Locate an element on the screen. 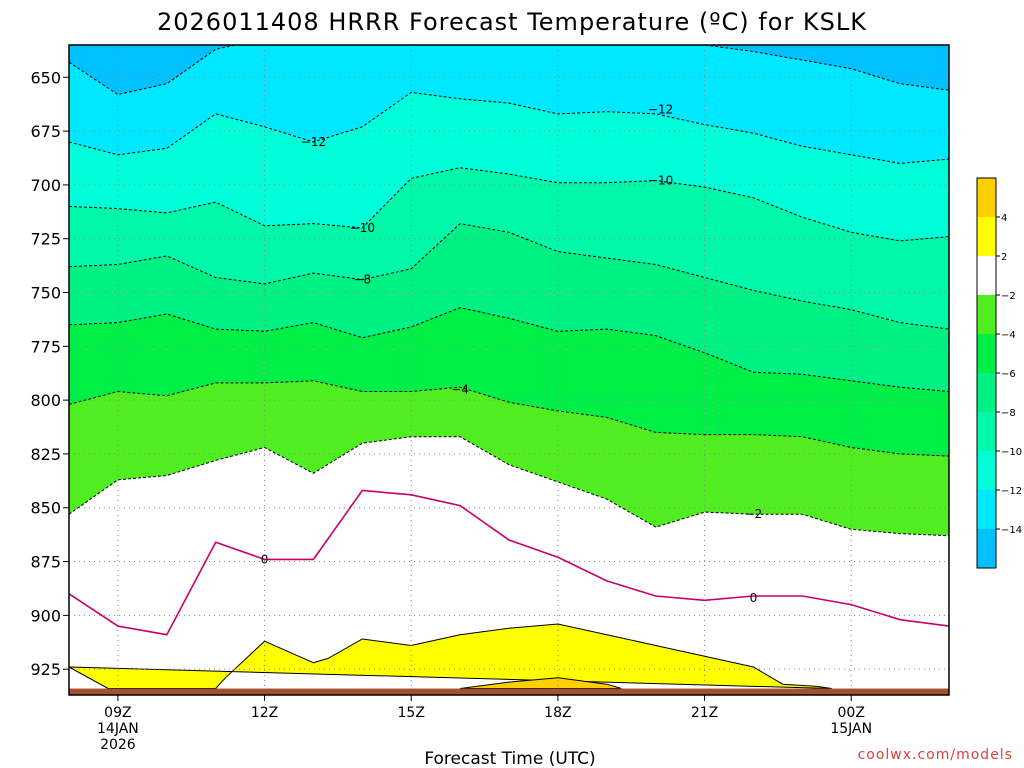 The image size is (1024, 768). warm-region-4c is located at coordinates (541, 683).